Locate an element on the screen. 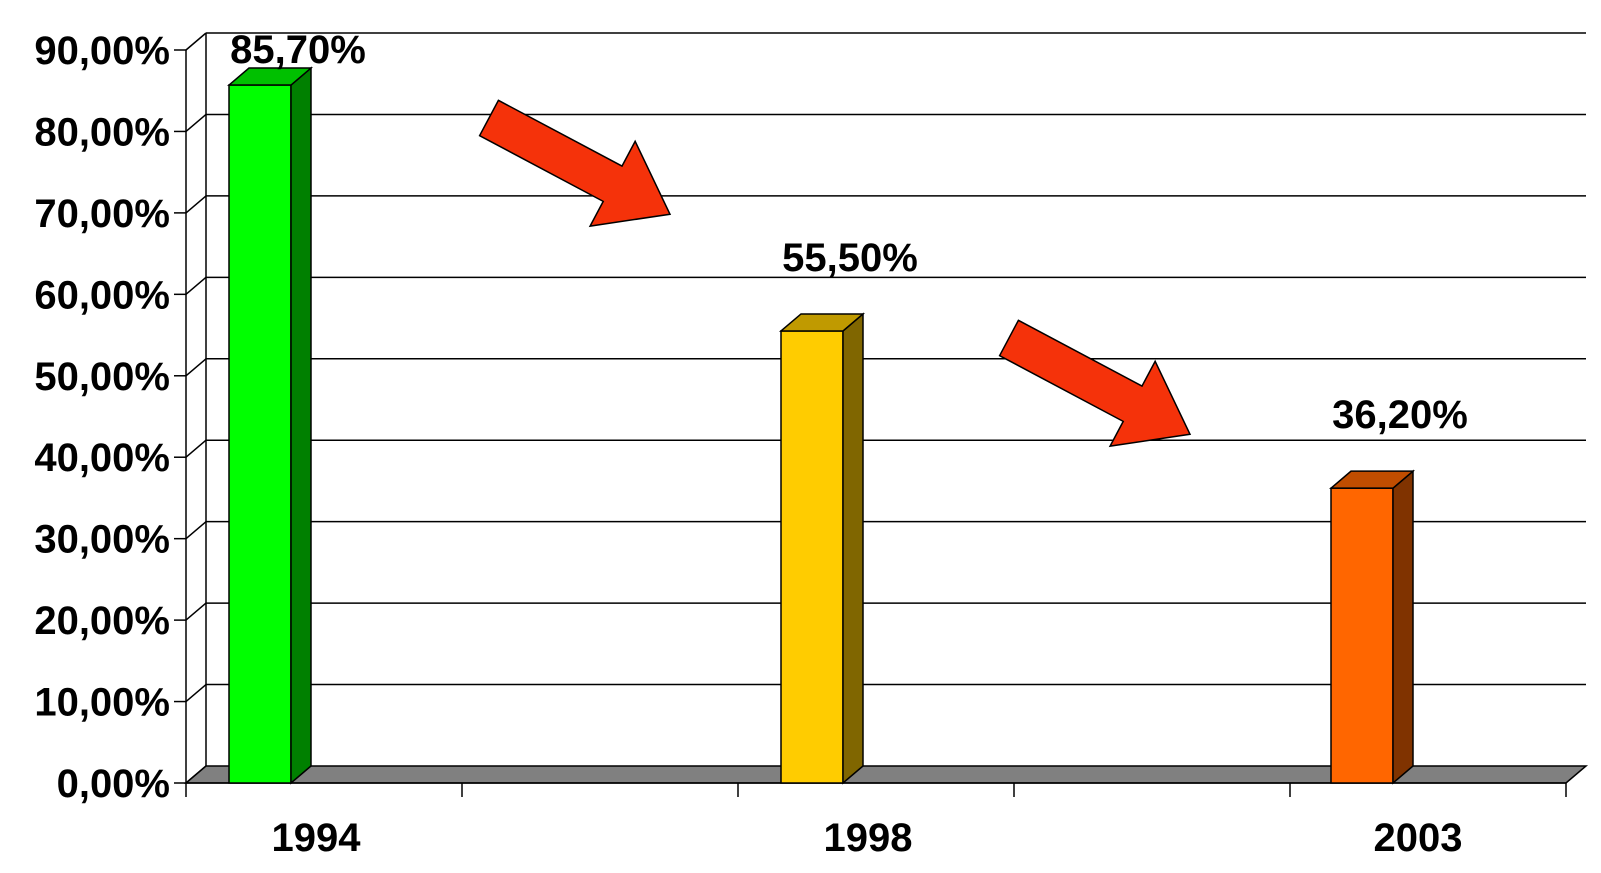  trend-arrow-2-shape is located at coordinates (1095, 383).